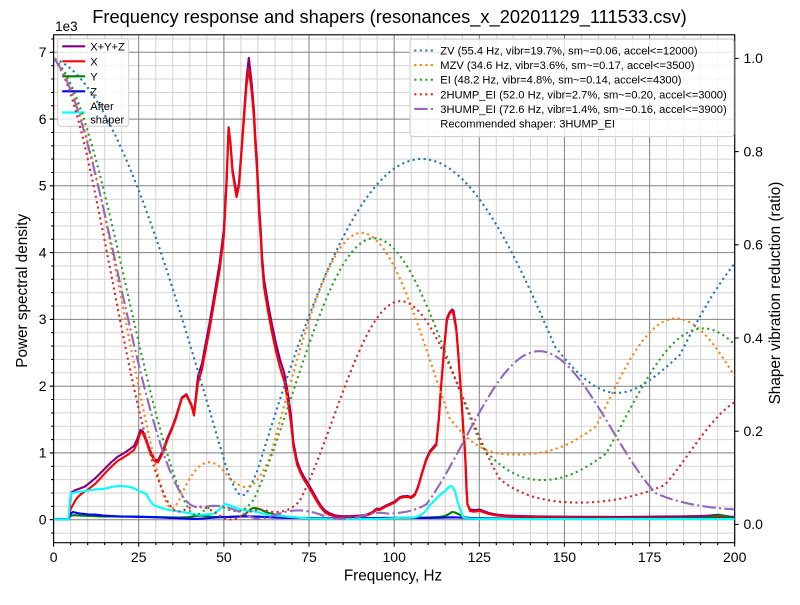 The image size is (800, 605). Describe the element at coordinates (735, 557) in the screenshot. I see `svg-text: 200` at that location.